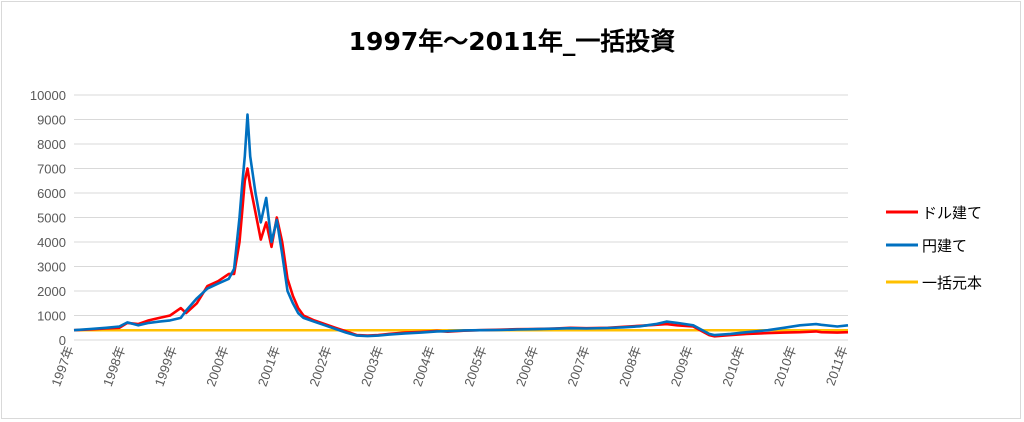 The image size is (1024, 422). What do you see at coordinates (51, 169) in the screenshot?
I see `y-tick-label: 7000` at bounding box center [51, 169].